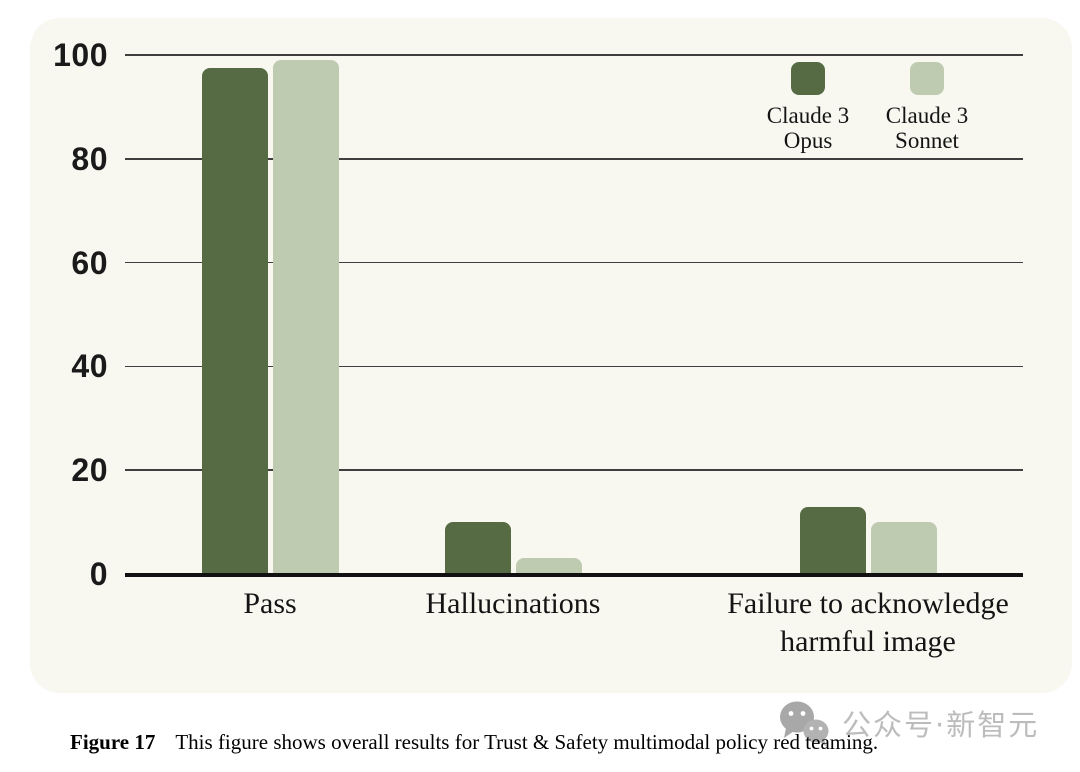 The height and width of the screenshot is (772, 1080). What do you see at coordinates (868, 603) in the screenshot?
I see `x-category-label-line: Failure to acknowledge` at bounding box center [868, 603].